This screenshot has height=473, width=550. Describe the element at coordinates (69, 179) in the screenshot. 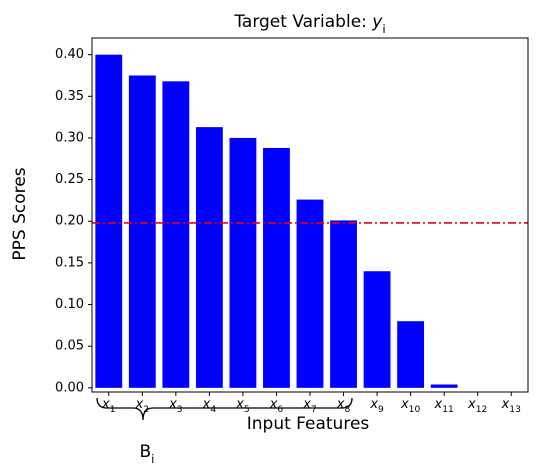

I see `y-tick-label: 0.25` at that location.